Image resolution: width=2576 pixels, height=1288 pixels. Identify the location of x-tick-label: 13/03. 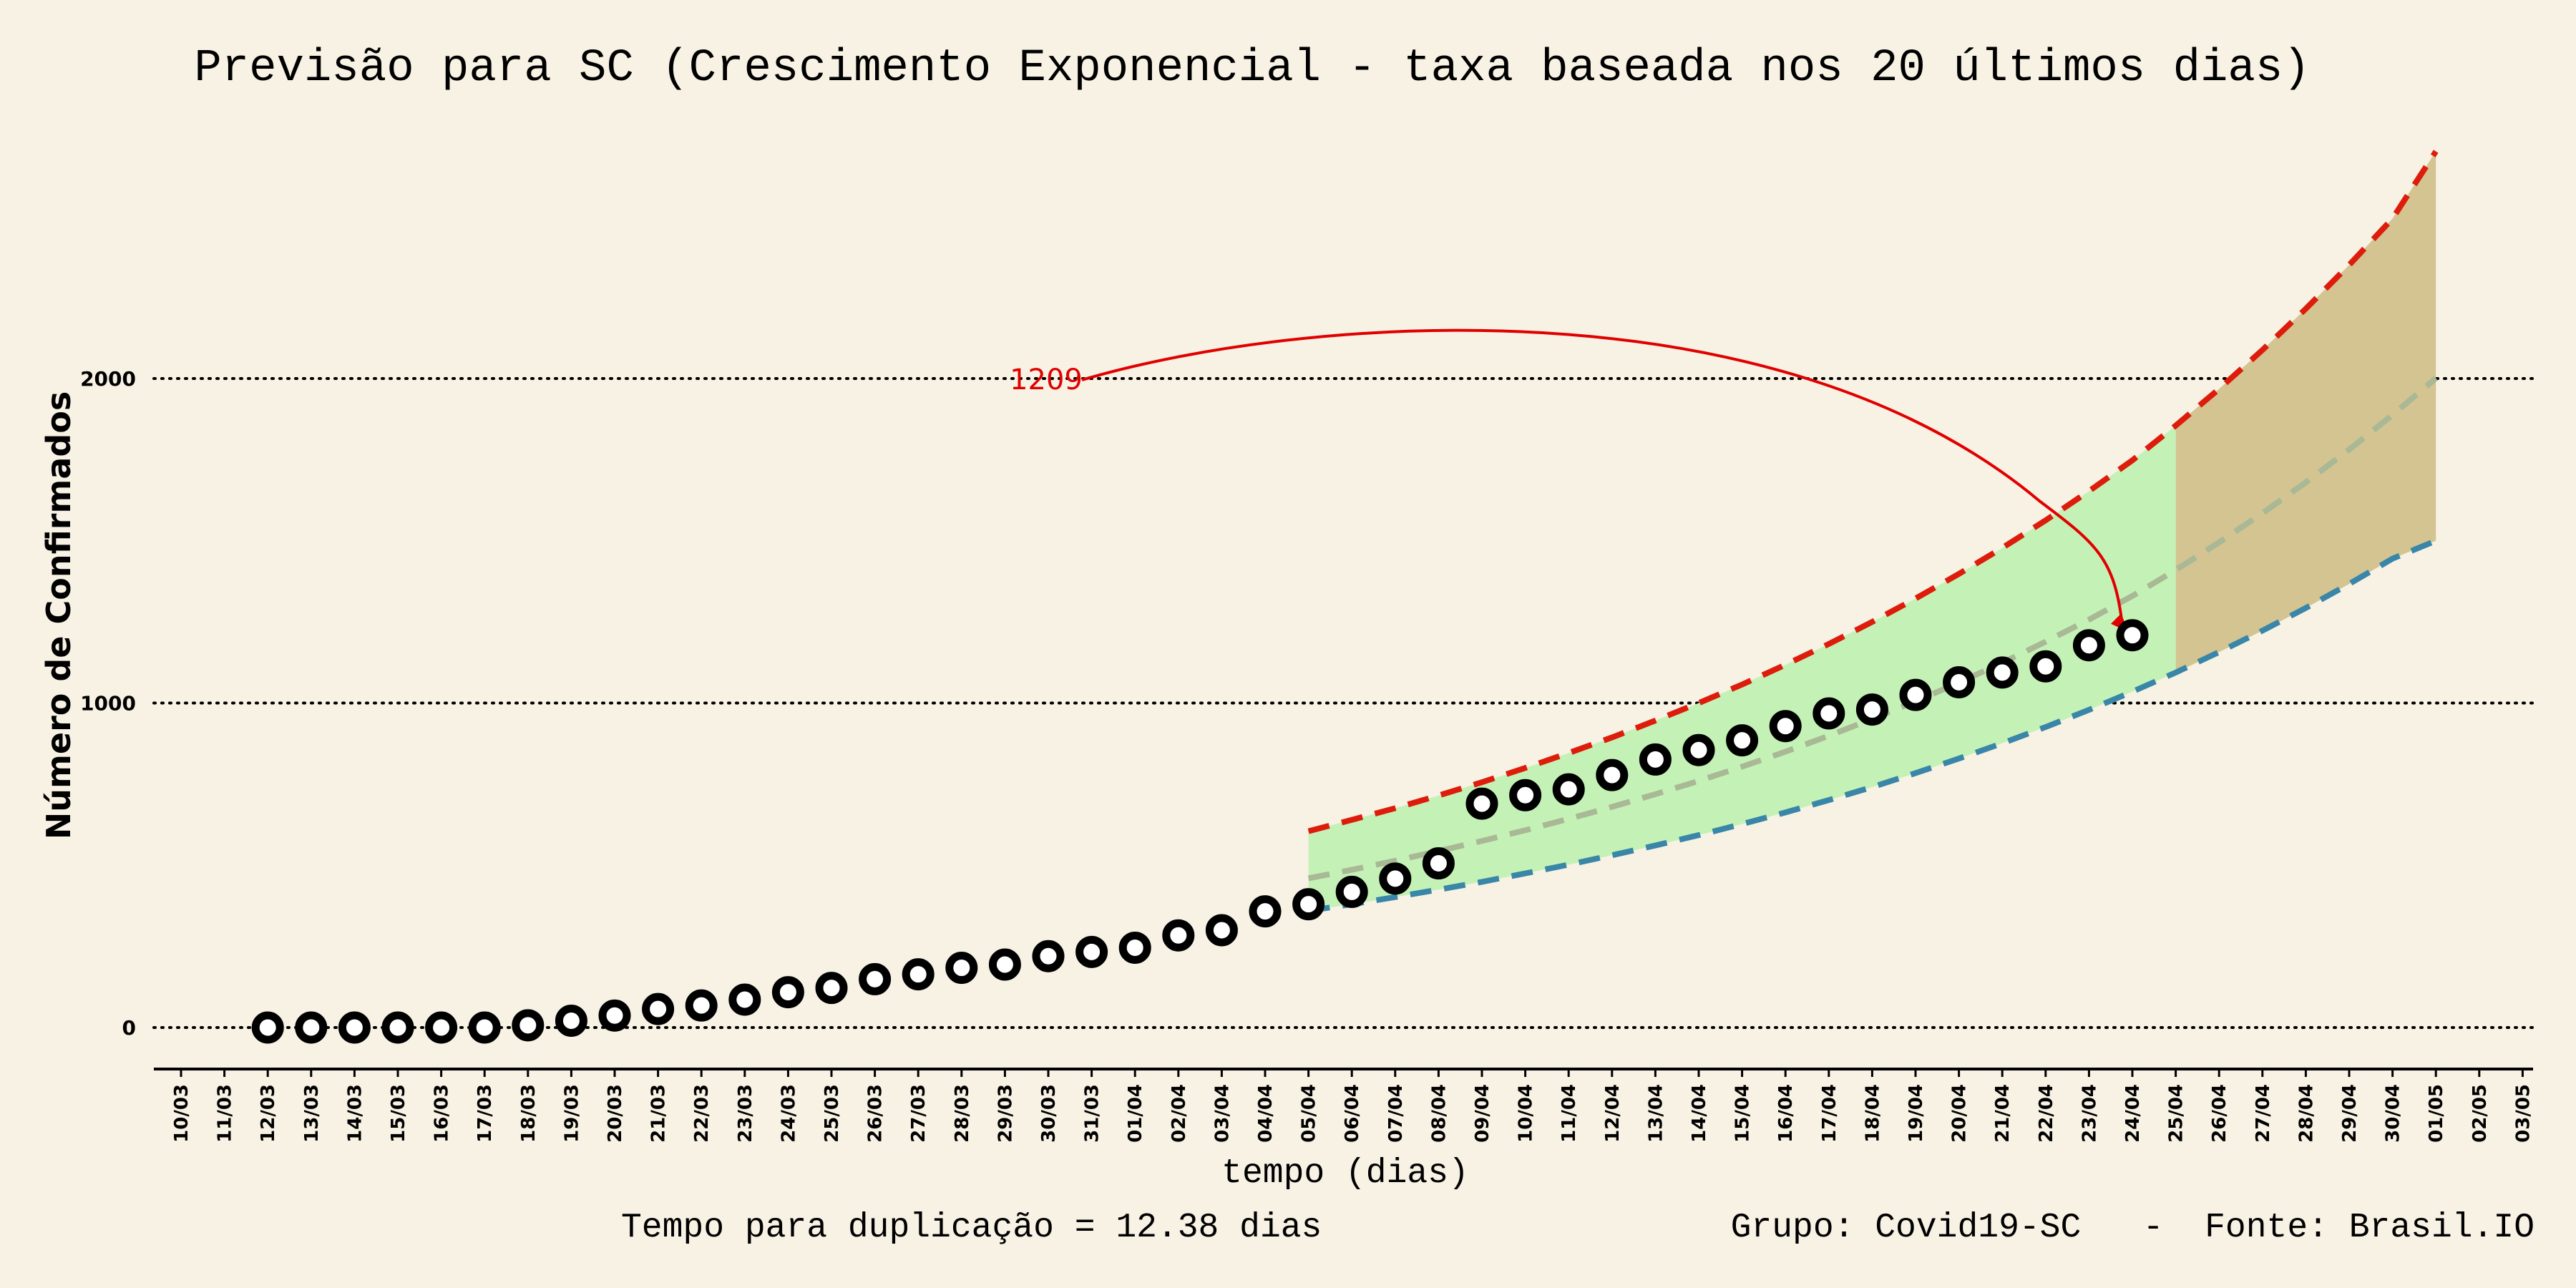
(312, 1113).